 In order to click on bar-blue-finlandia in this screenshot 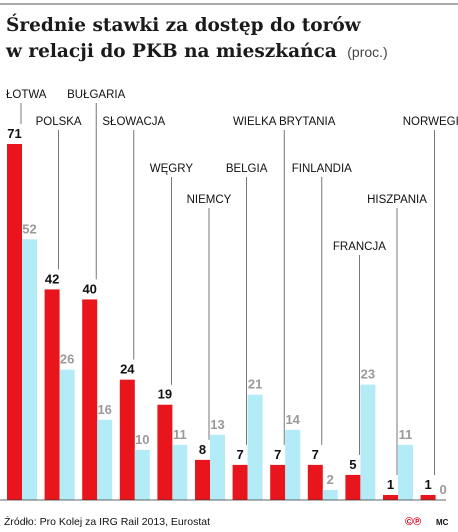, I will do `click(330, 494)`.